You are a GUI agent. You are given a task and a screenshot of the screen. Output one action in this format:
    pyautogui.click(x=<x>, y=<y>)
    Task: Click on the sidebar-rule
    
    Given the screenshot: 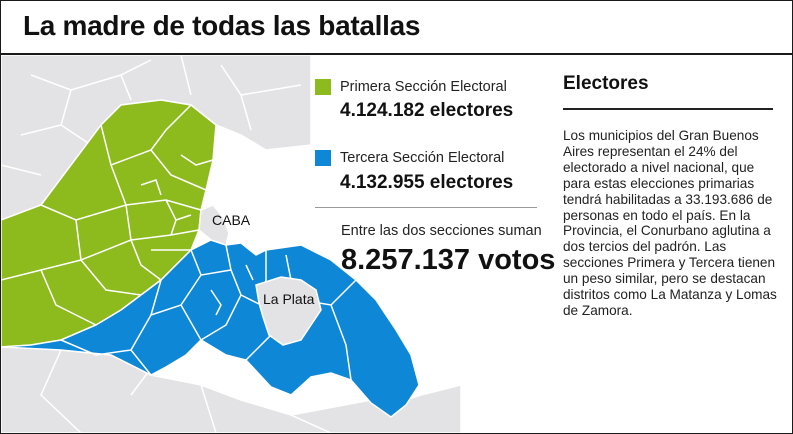 What is the action you would take?
    pyautogui.click(x=668, y=109)
    